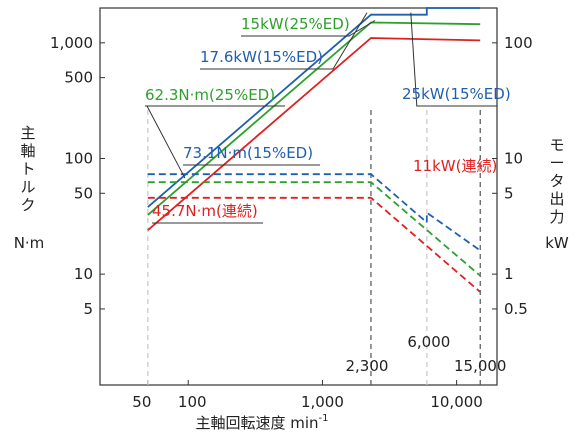 Image resolution: width=585 pixels, height=434 pixels. I want to click on y-left-title-char-3: ル, so click(27, 187).